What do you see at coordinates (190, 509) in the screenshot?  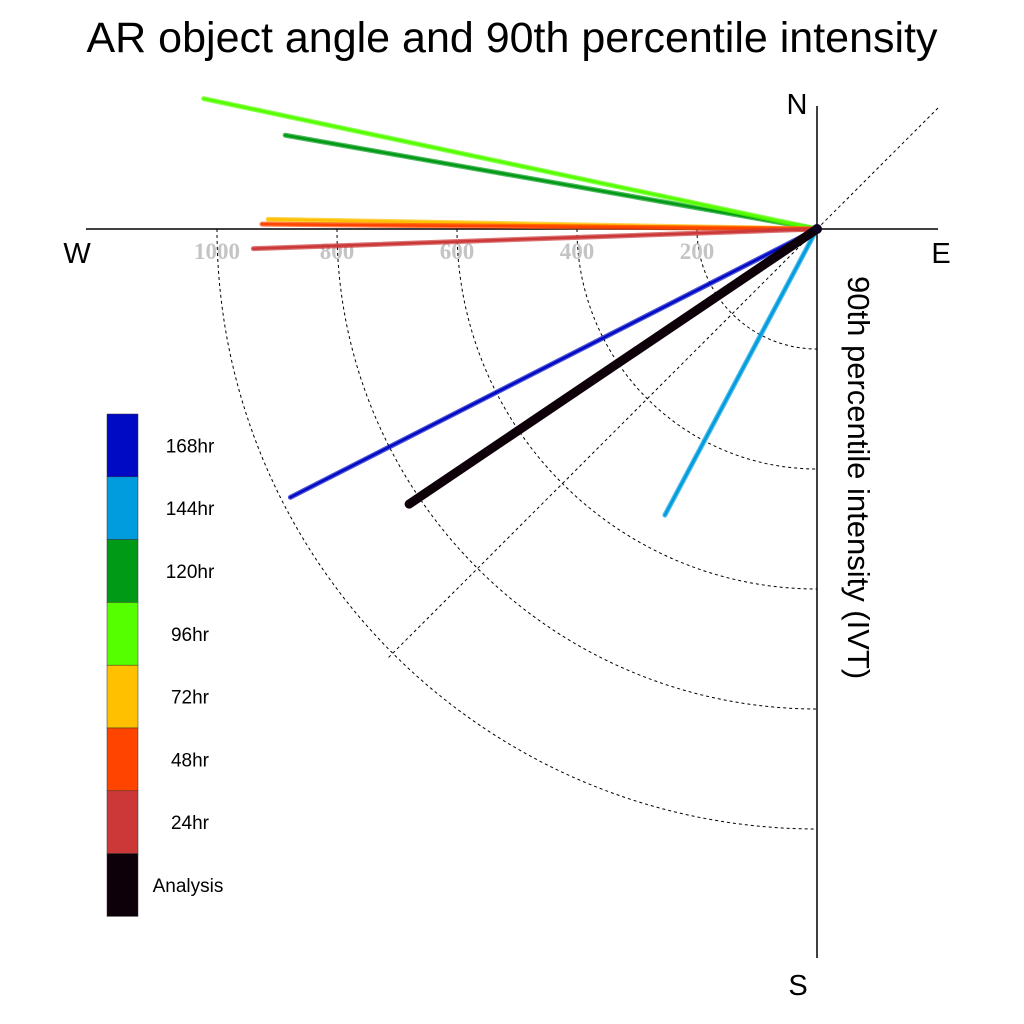 I see `legend-label-144hr: 144hr` at bounding box center [190, 509].